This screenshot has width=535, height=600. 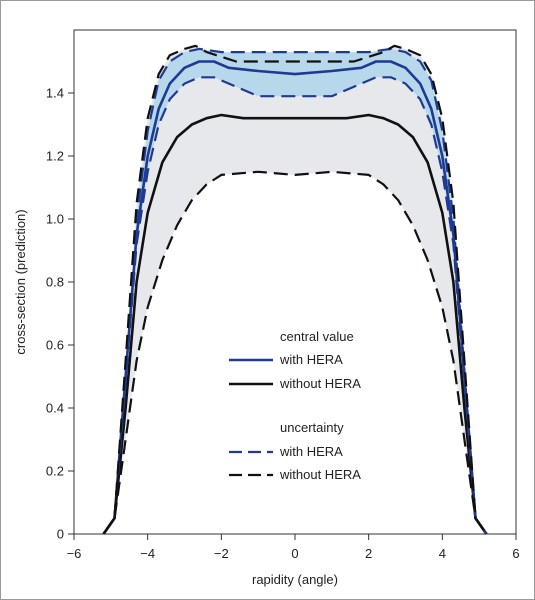 What do you see at coordinates (317, 336) in the screenshot?
I see `legend-central-heading: central value` at bounding box center [317, 336].